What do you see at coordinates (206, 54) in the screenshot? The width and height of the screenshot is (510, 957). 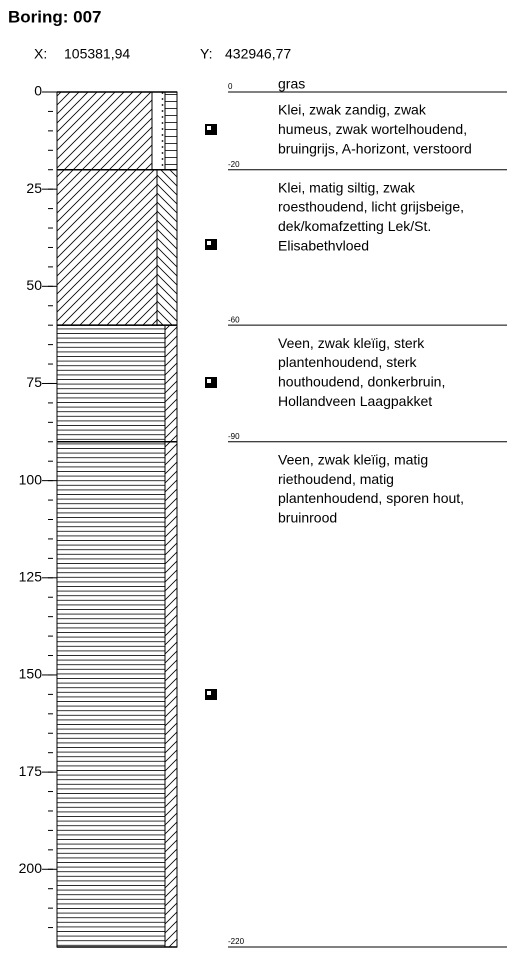 I see `y-label: Y:` at bounding box center [206, 54].